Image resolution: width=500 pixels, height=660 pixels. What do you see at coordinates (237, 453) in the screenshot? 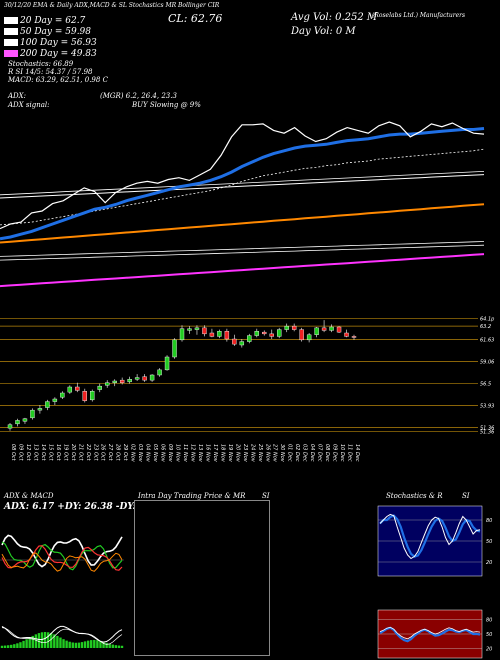
I see `date-tick-label: 20 Nov` at bounding box center [237, 453].